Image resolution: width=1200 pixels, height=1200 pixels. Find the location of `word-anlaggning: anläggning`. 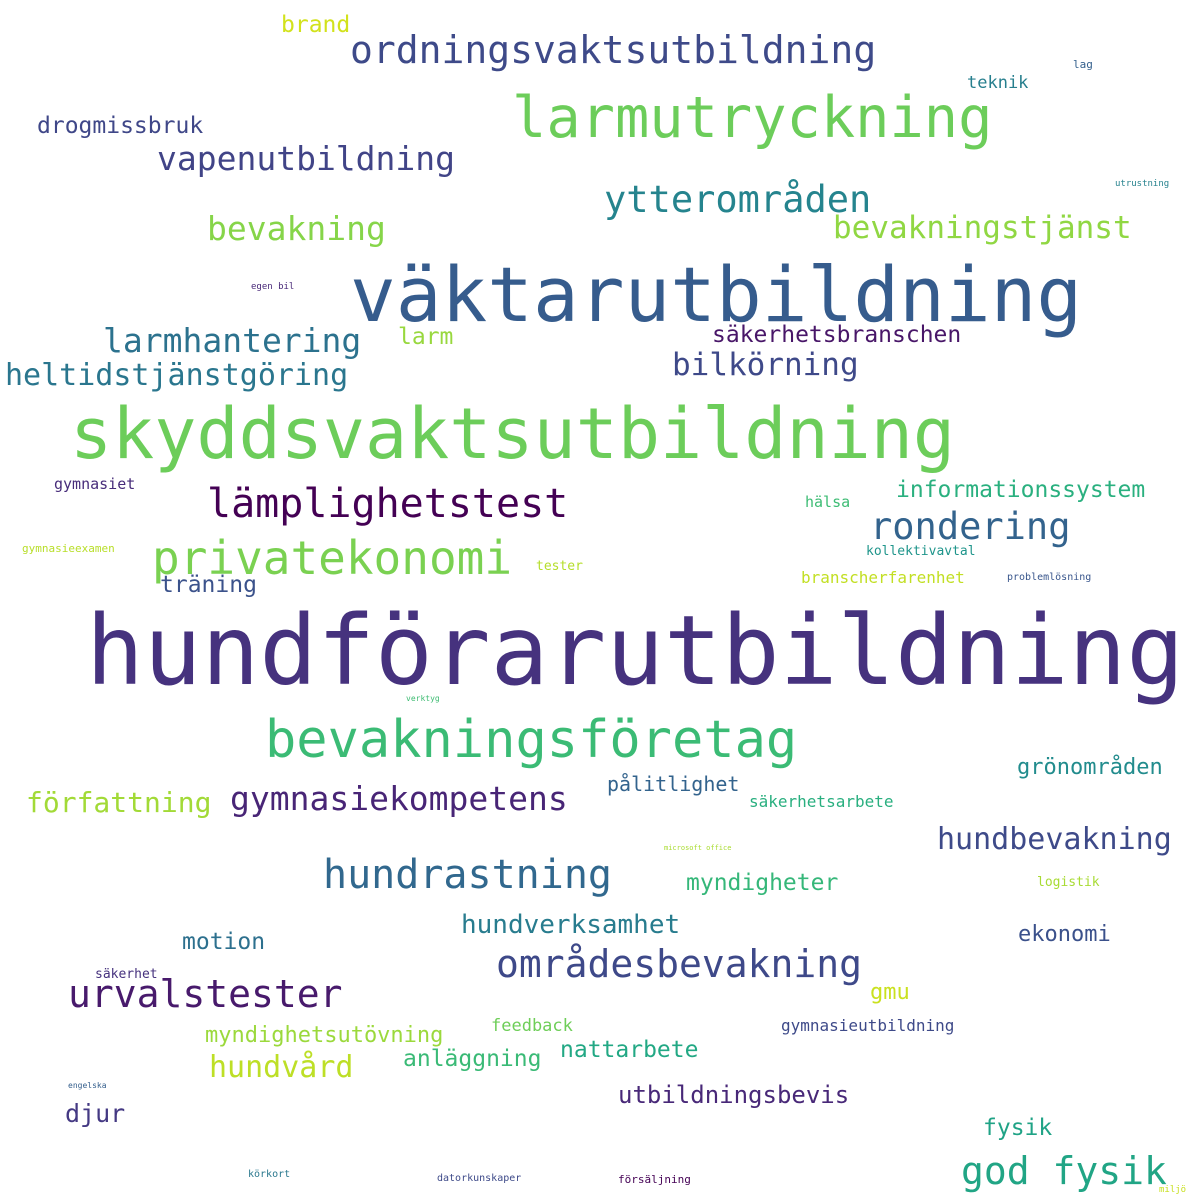

word-anlaggning: anläggning is located at coordinates (472, 1059).